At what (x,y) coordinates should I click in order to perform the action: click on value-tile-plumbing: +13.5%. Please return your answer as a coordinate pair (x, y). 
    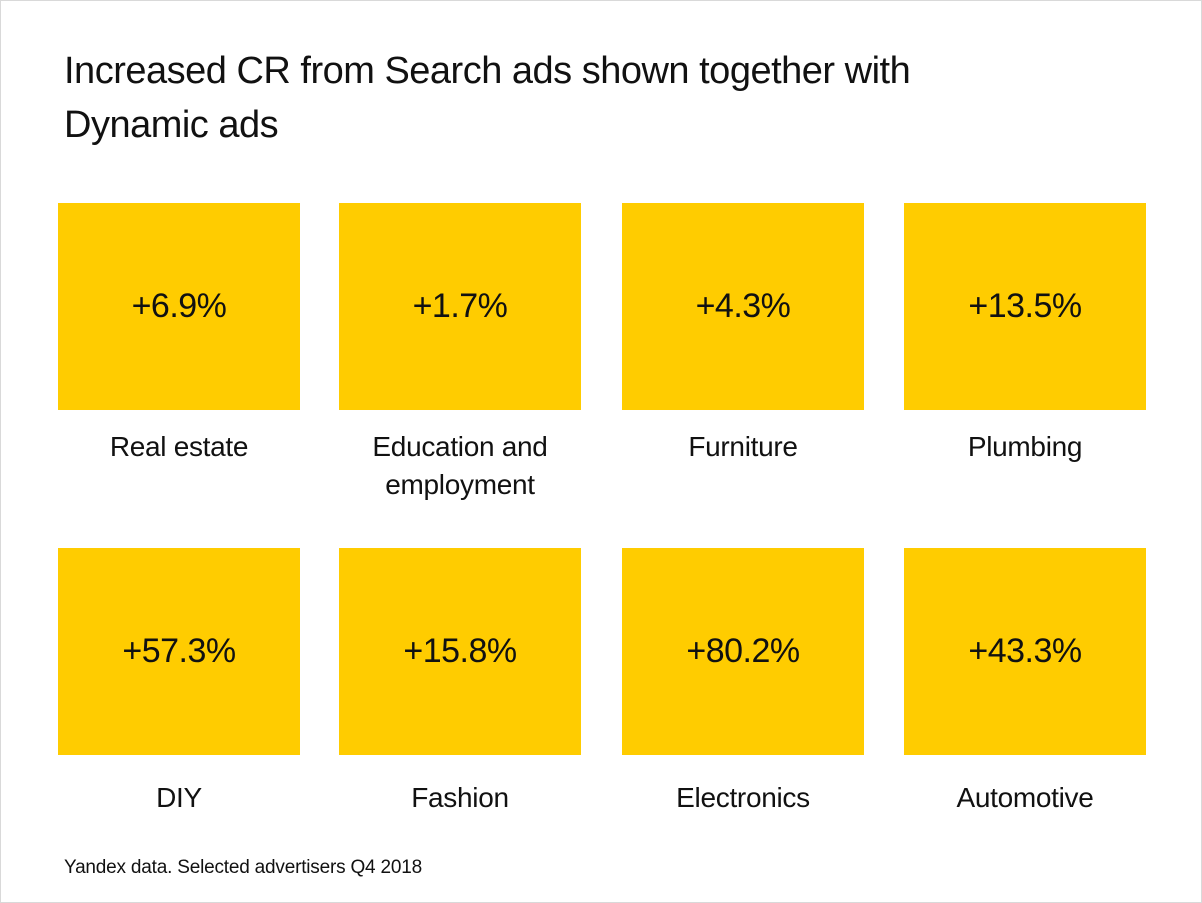
    Looking at the image, I should click on (1025, 306).